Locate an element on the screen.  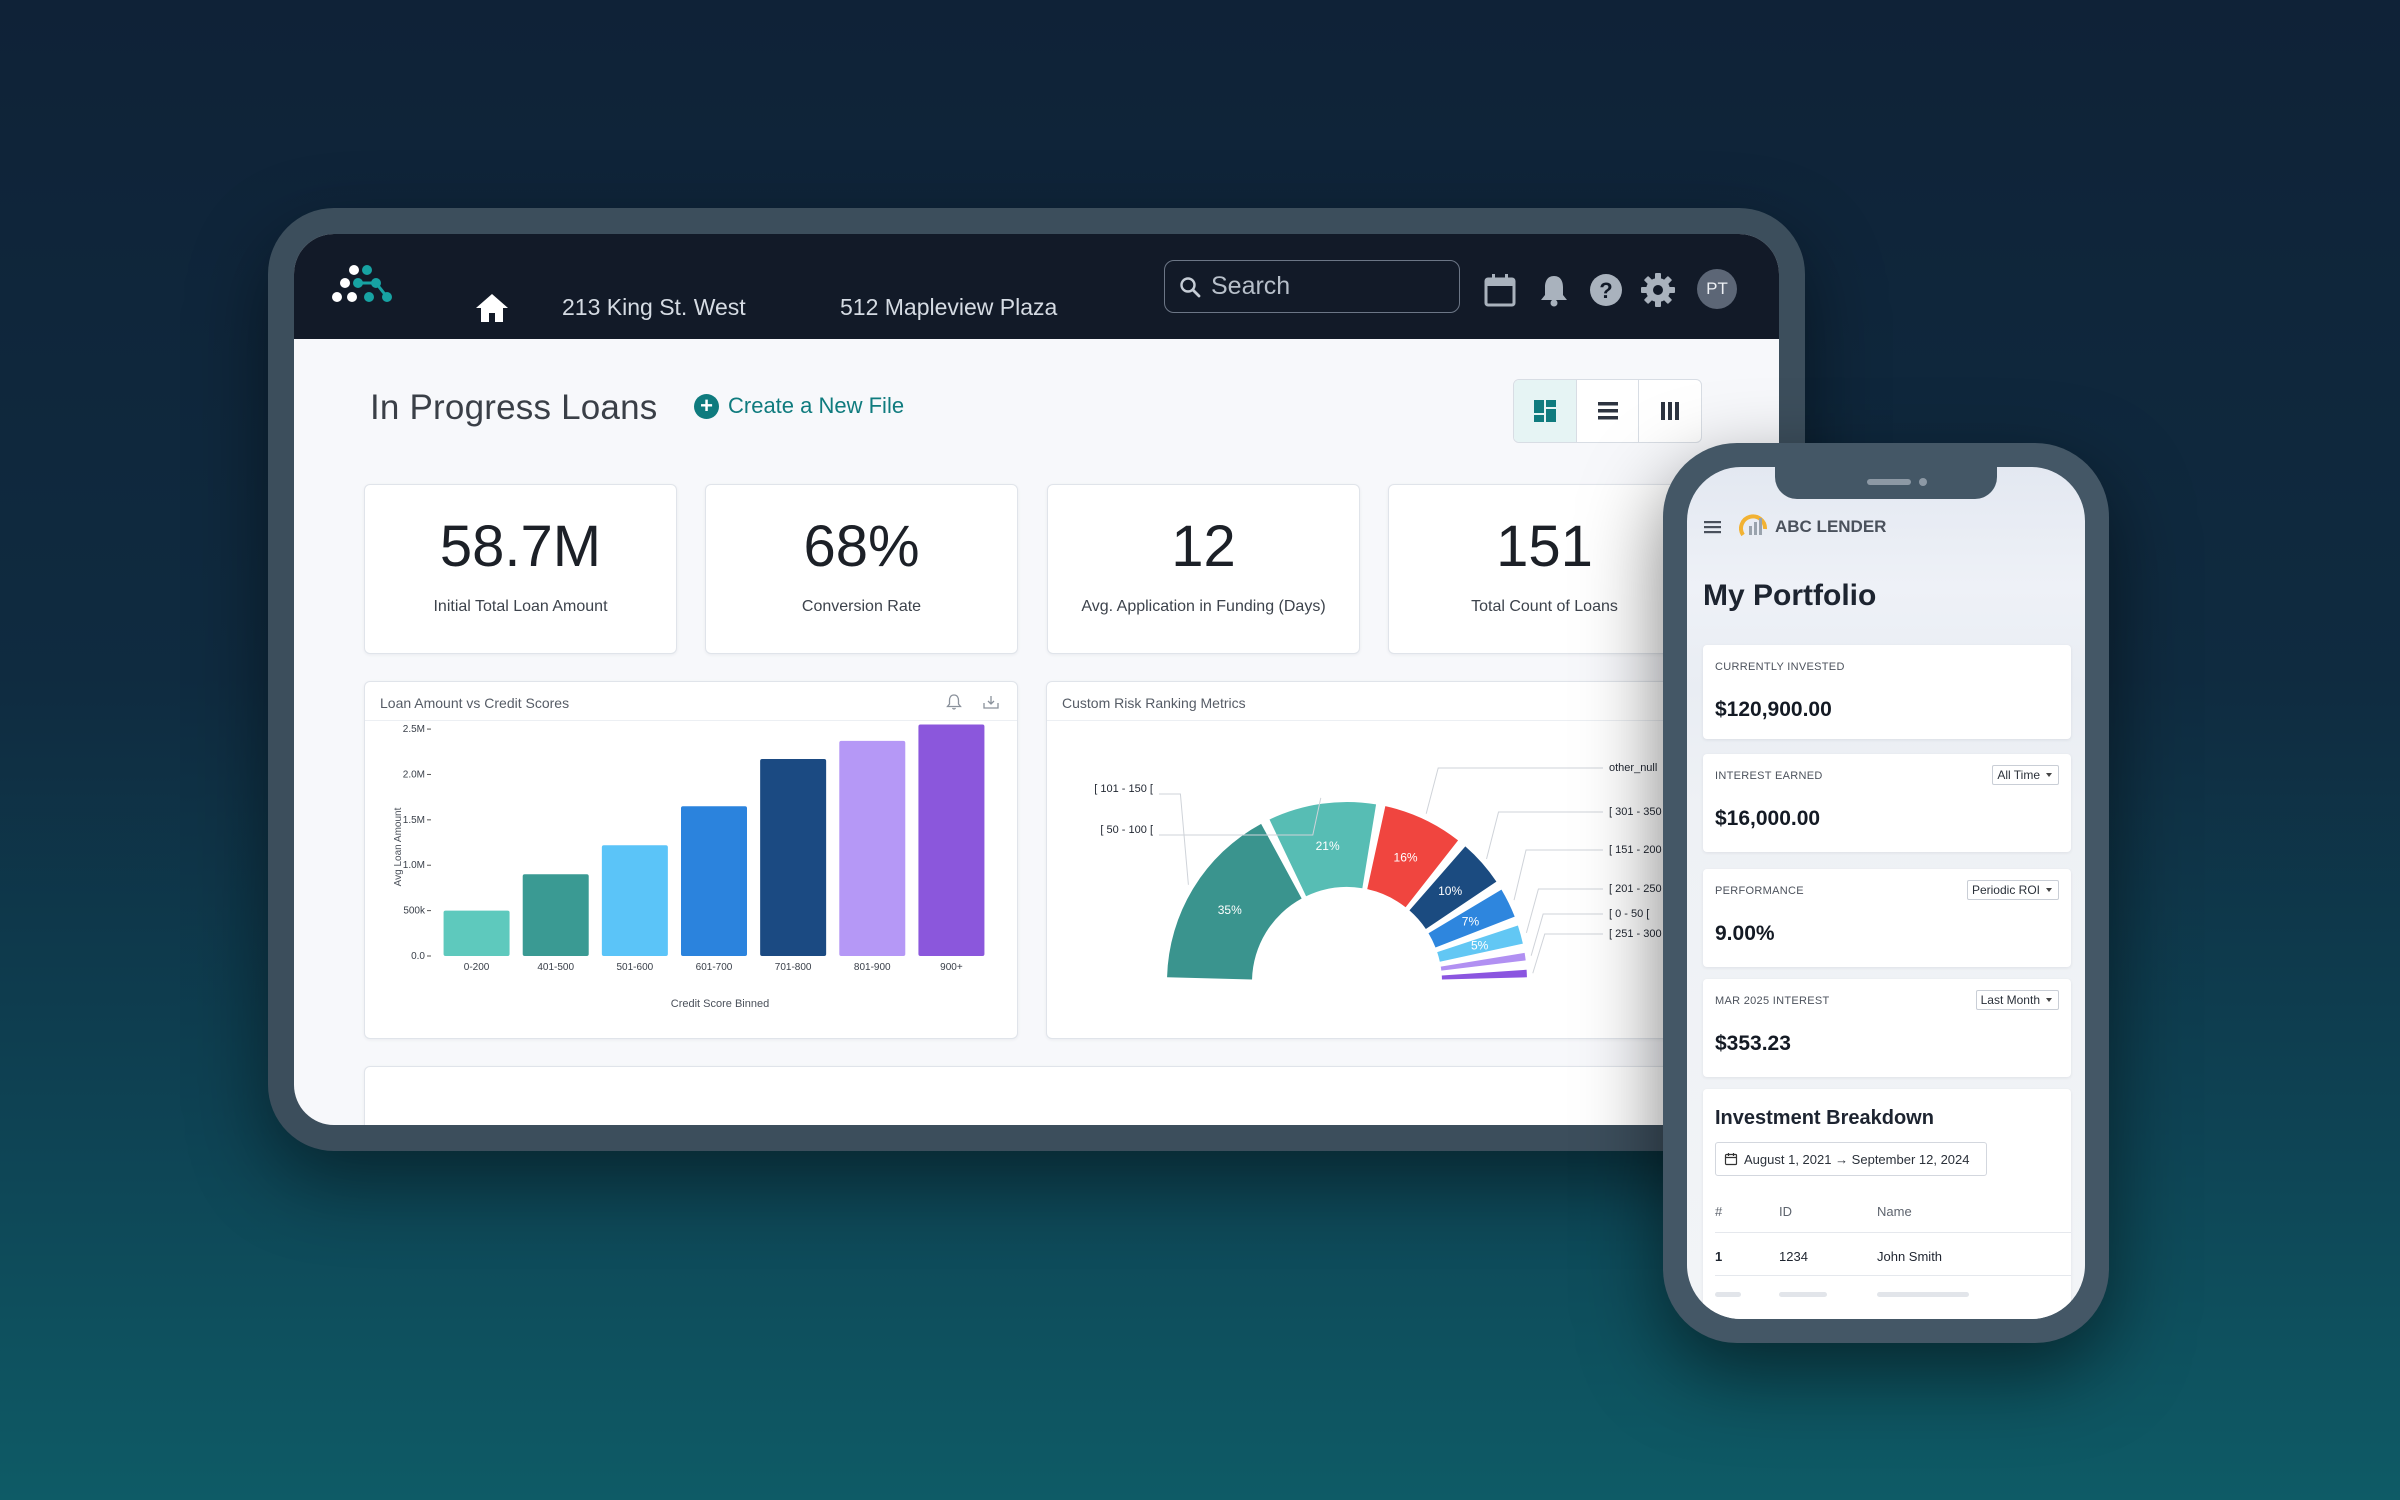
slice-value-label: 35% is located at coordinates (1230, 910).